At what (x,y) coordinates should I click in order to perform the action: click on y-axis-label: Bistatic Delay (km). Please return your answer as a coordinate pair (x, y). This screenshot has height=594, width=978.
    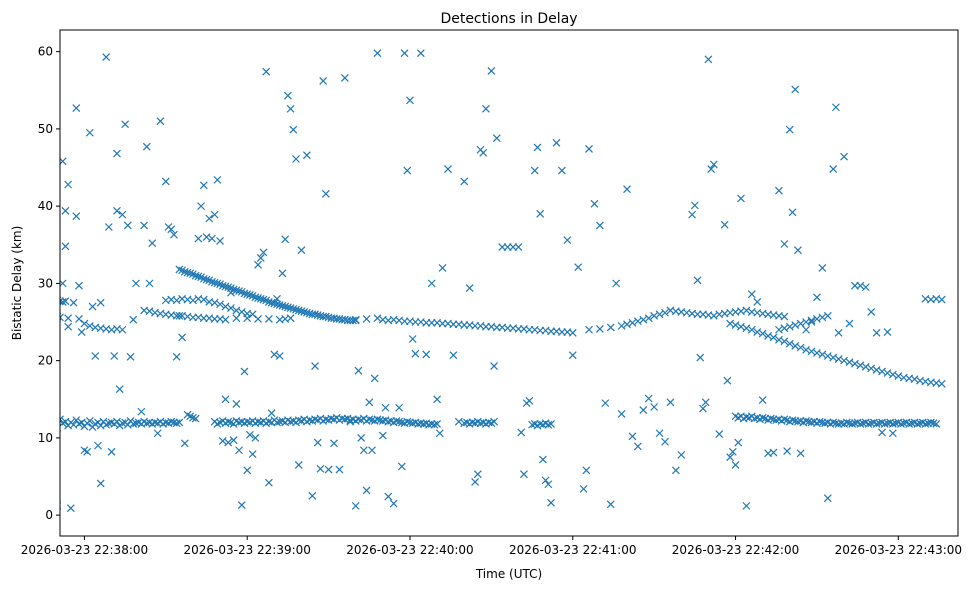
    Looking at the image, I should click on (17, 283).